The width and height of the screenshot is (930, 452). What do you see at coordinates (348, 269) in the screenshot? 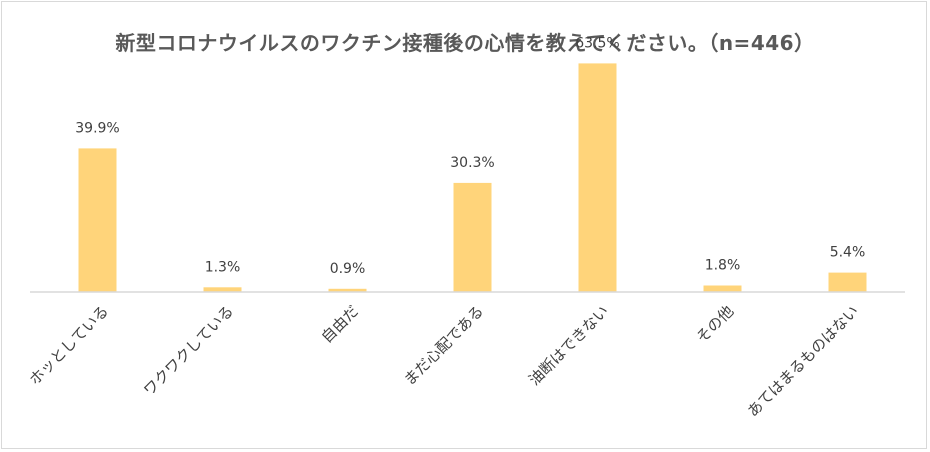
I see `data-label-3: 0.9%` at bounding box center [348, 269].